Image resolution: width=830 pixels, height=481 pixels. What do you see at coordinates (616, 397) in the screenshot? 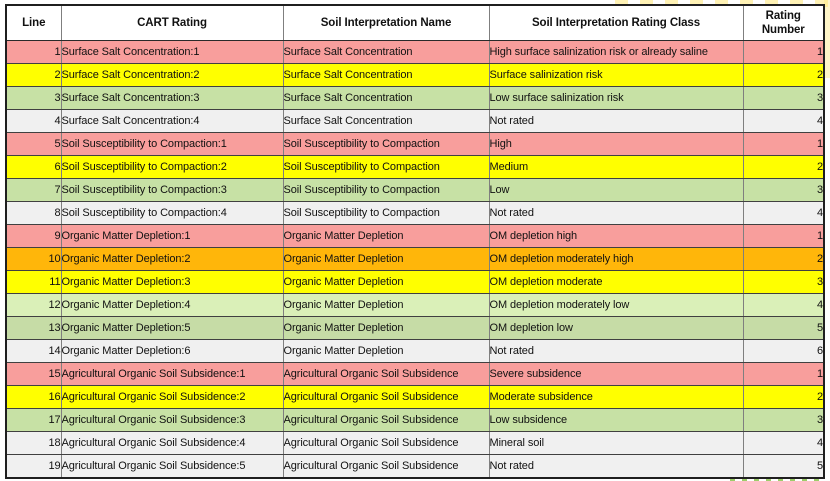
I see `rating-class-cell: Moderate subsidence` at bounding box center [616, 397].